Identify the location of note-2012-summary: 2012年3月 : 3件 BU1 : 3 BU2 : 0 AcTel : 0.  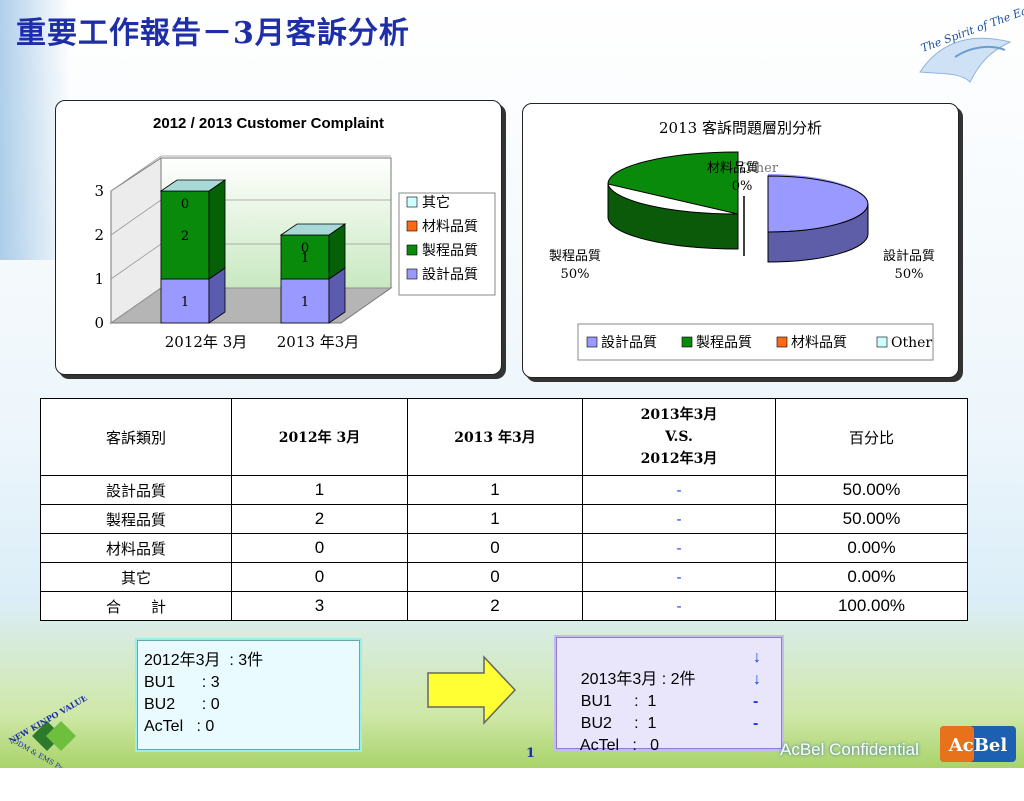
(248, 695).